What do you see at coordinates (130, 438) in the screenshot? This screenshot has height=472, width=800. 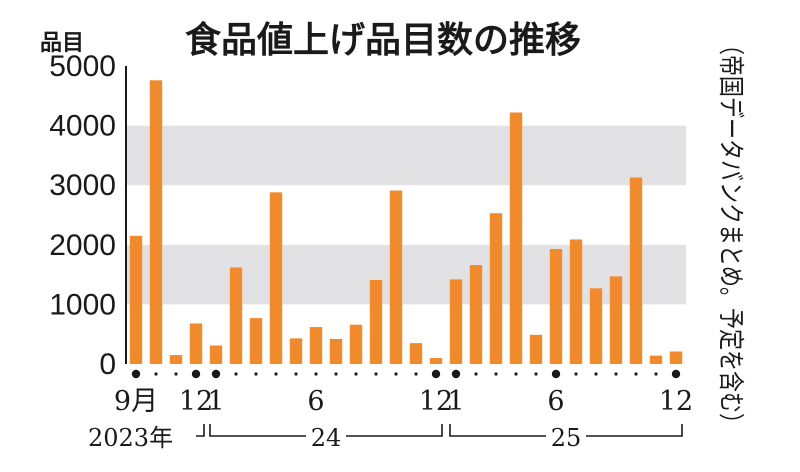 I see `year-label: 2023年` at bounding box center [130, 438].